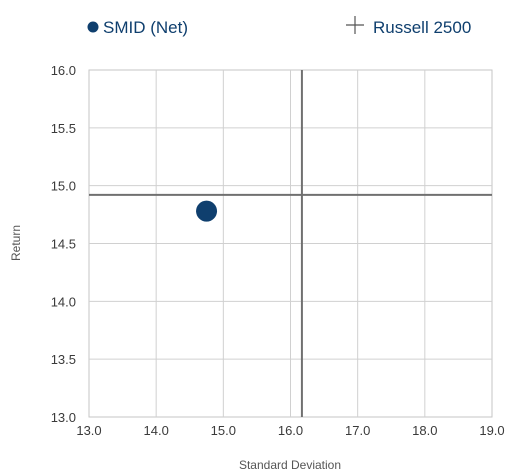 This screenshot has width=507, height=474. I want to click on x-axis-title: Standard Deviation, so click(290, 465).